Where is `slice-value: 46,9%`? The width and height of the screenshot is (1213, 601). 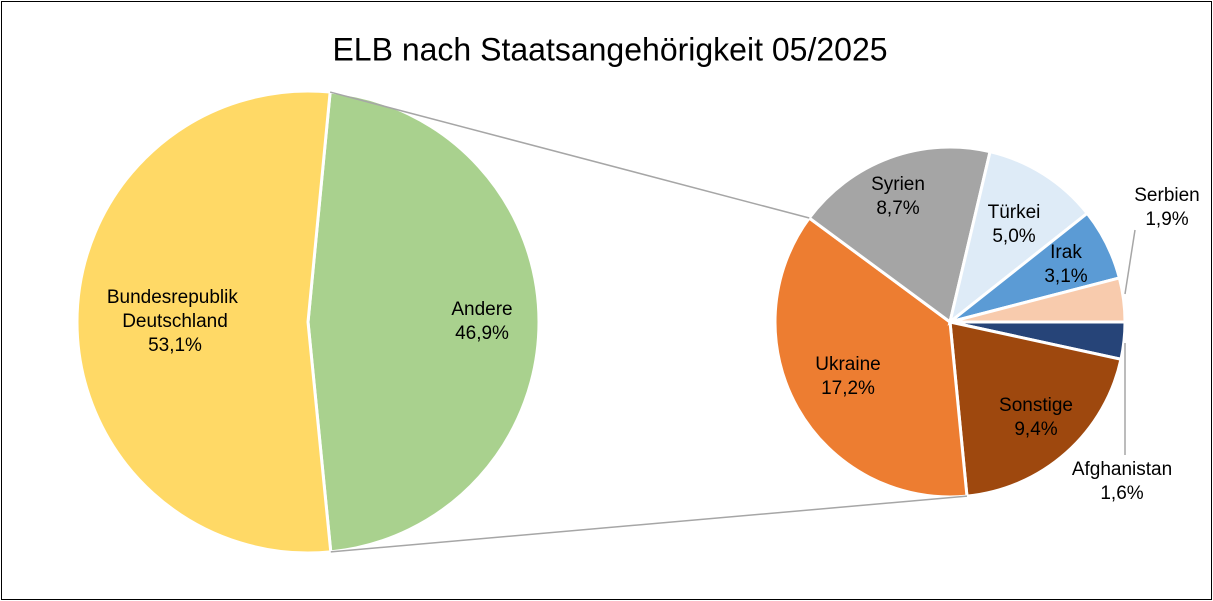
slice-value: 46,9% is located at coordinates (482, 333).